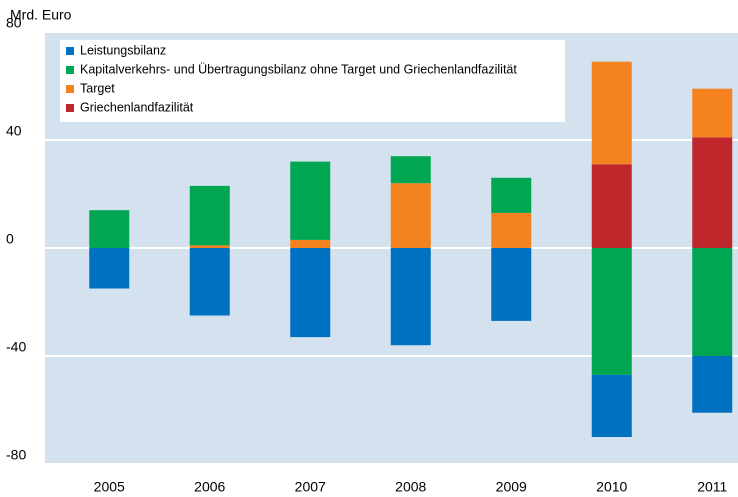 The image size is (738, 497). I want to click on legend-label: Griechenlandfazilität, so click(137, 107).